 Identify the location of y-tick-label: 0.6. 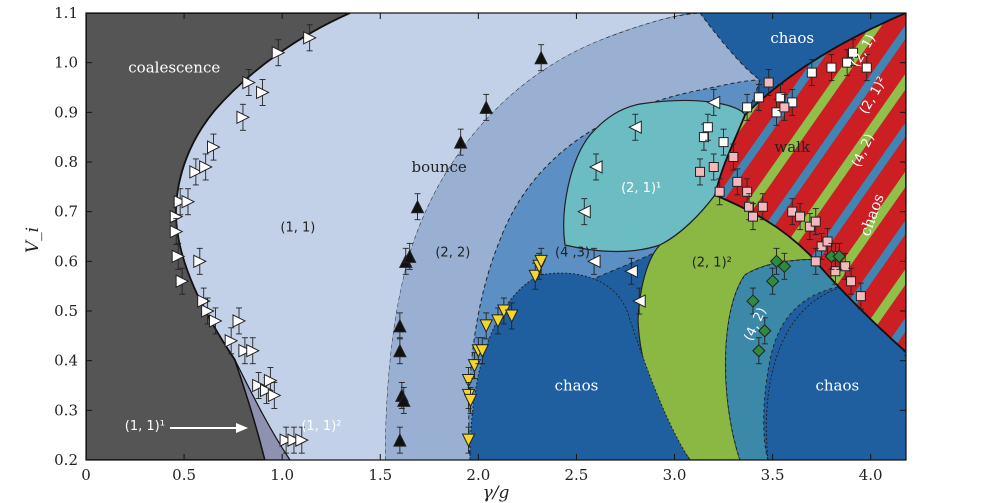
(66, 261).